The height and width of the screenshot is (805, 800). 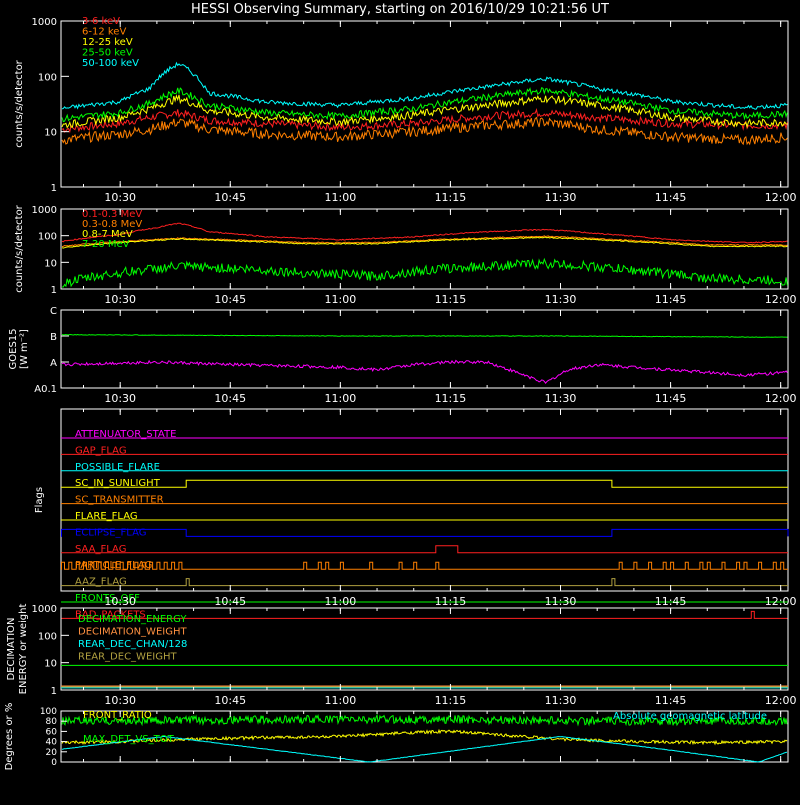 What do you see at coordinates (110, 614) in the screenshot?
I see `flag-label: BAD_PACKETS` at bounding box center [110, 614].